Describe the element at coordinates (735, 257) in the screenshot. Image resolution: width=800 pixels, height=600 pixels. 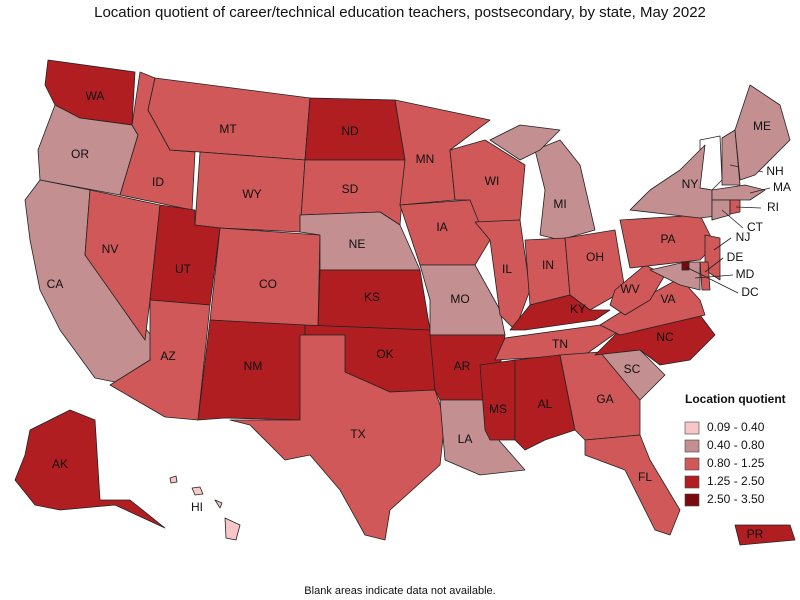
I see `state-label: DE` at that location.